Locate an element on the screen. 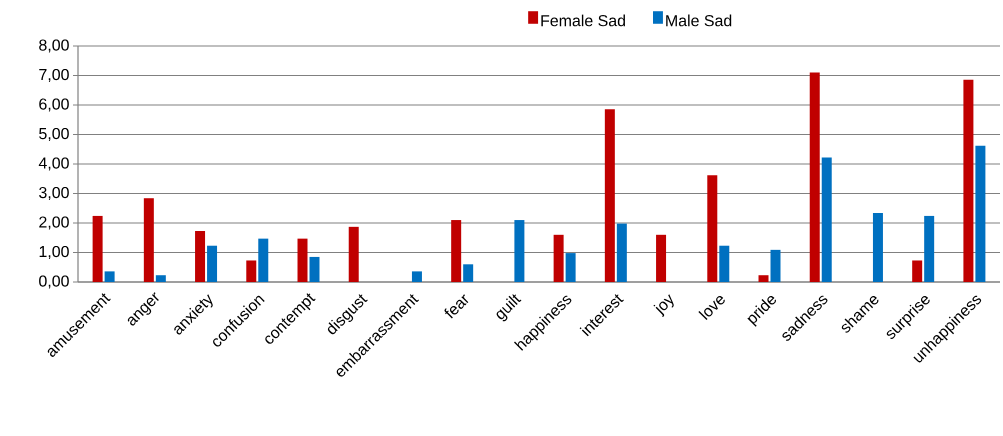  y-tick-label: 5,00 is located at coordinates (54, 134).